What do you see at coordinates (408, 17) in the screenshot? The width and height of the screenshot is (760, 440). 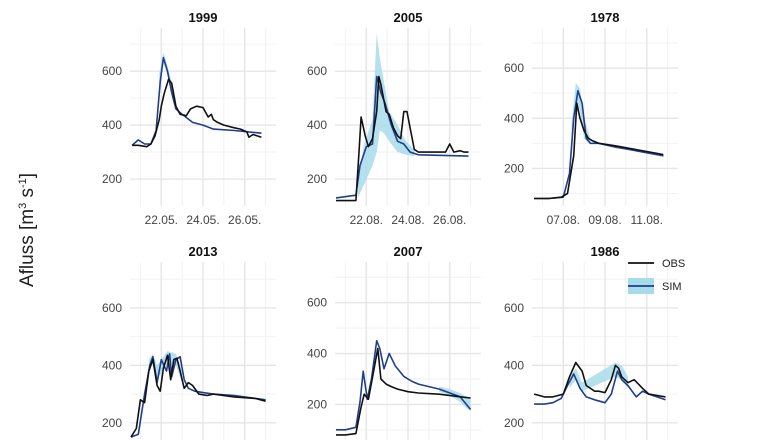 I see `panel-title: 2005` at bounding box center [408, 17].